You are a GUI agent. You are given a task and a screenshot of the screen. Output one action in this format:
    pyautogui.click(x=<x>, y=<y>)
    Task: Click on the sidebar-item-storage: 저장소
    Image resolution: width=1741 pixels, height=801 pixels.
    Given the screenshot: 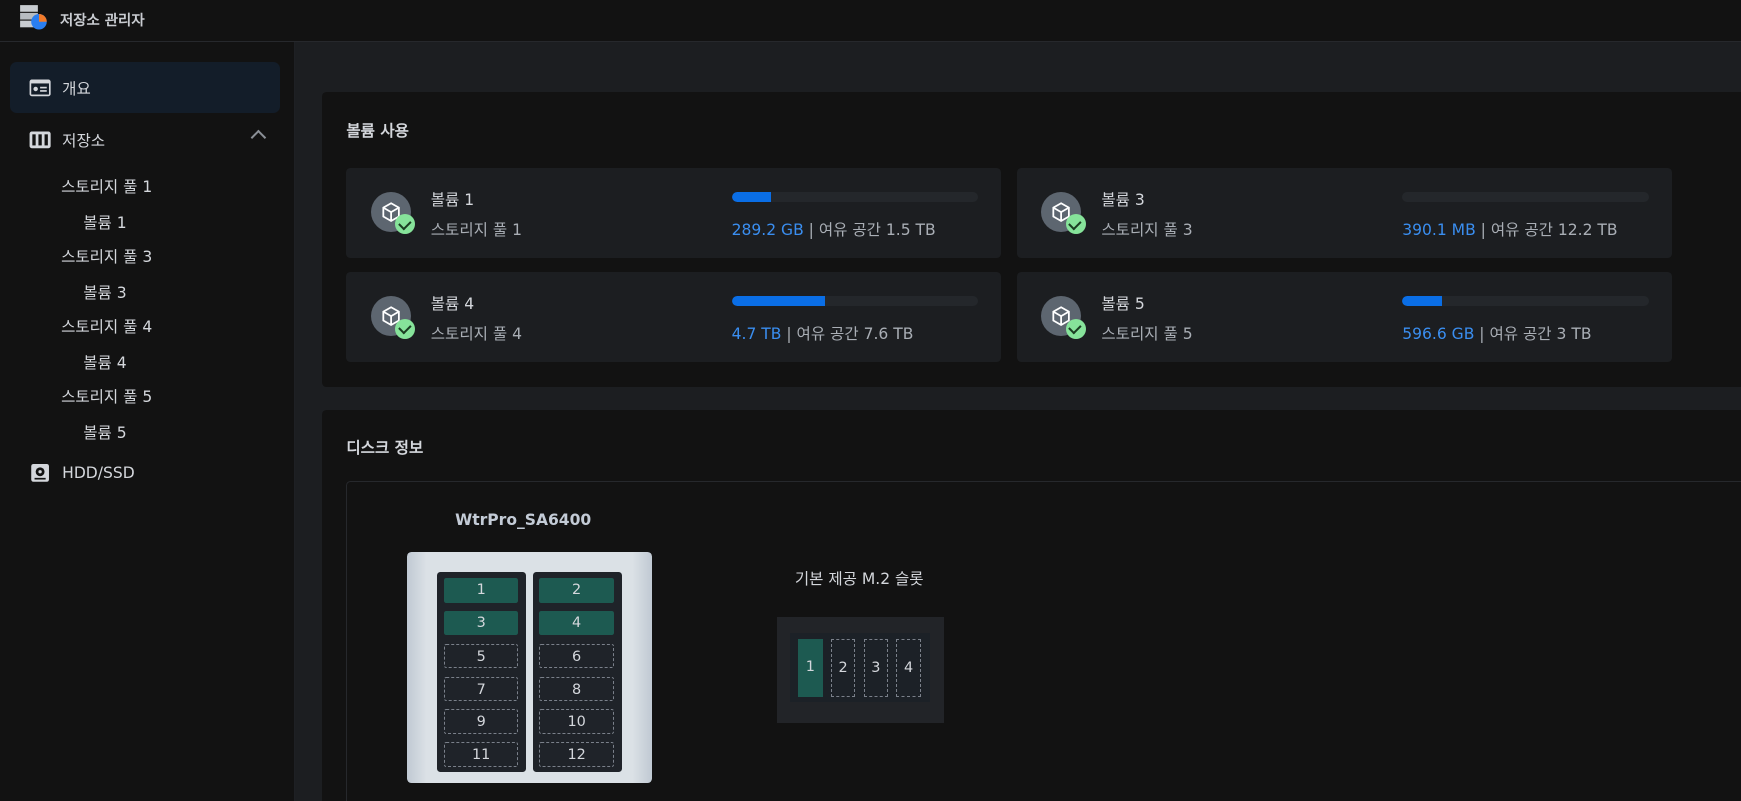 What is the action you would take?
    pyautogui.click(x=145, y=139)
    